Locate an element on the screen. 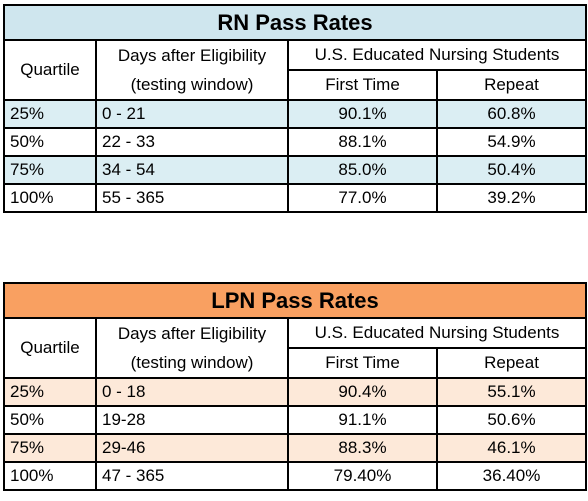 The height and width of the screenshot is (501, 588). rn-days-header: Days after Eligibility (testing window) is located at coordinates (192, 70).